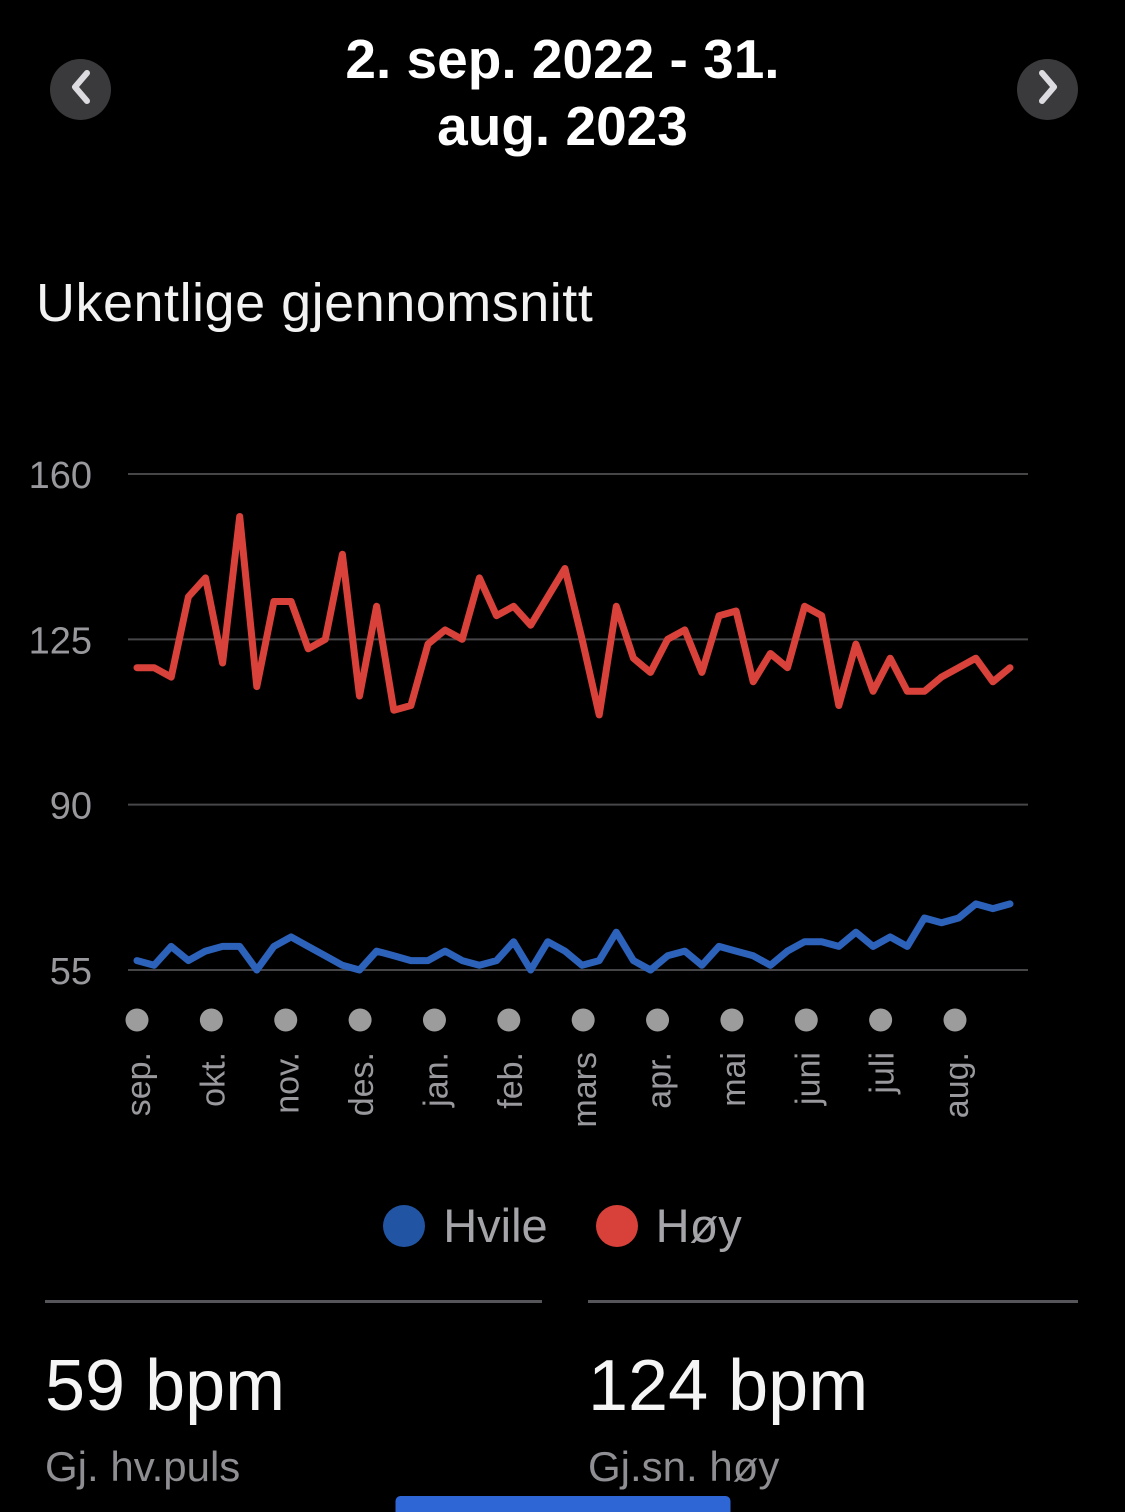 Image resolution: width=1125 pixels, height=1512 pixels. Describe the element at coordinates (734, 1079) in the screenshot. I see `month-label: mai` at that location.